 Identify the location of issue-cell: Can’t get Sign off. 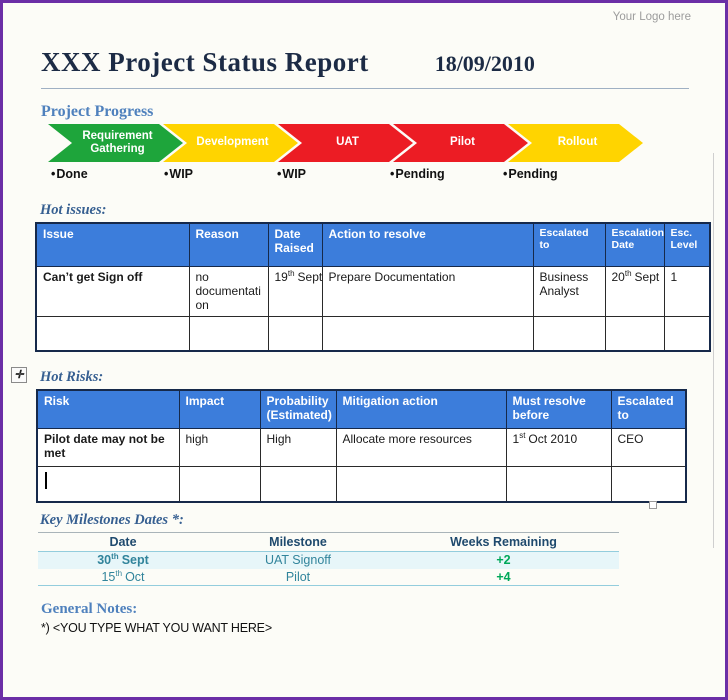
(112, 291).